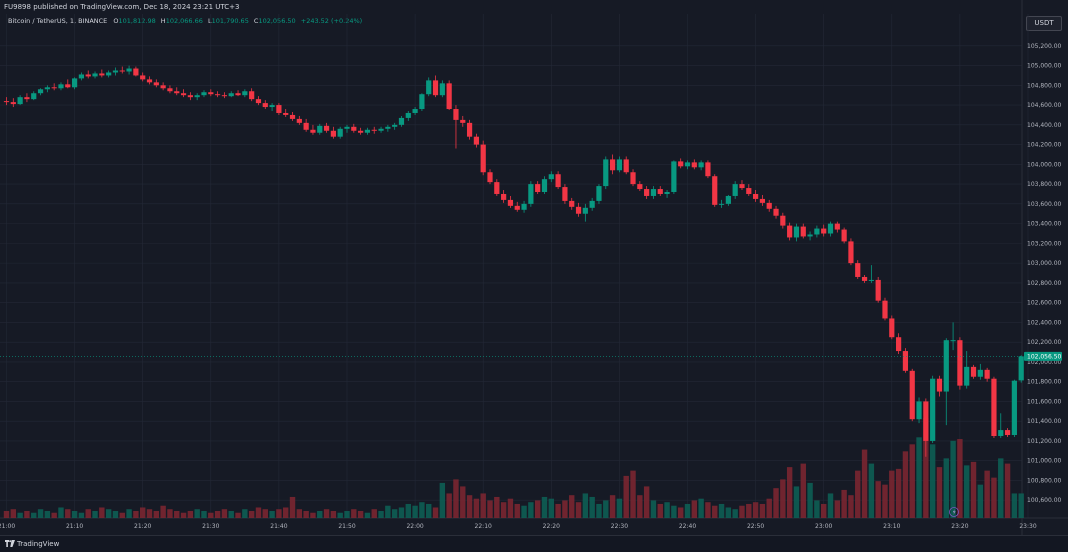 The image size is (1068, 552). What do you see at coordinates (1044, 243) in the screenshot?
I see `price-tick-label: 103,200.00` at bounding box center [1044, 243].